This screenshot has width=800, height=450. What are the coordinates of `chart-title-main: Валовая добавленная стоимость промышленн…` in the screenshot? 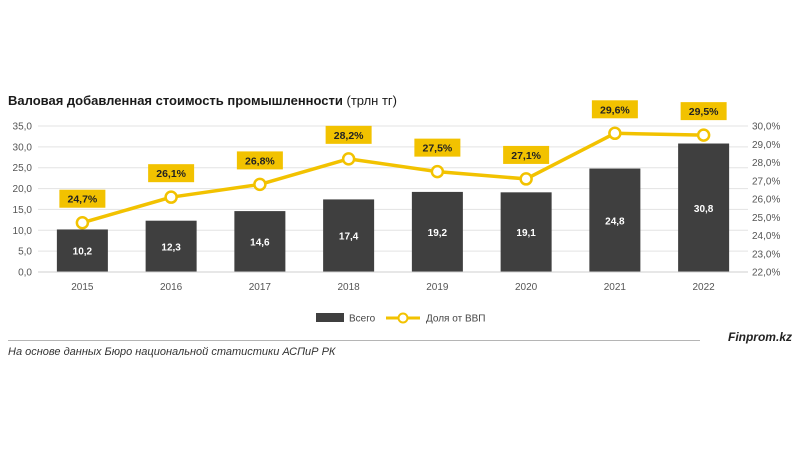 It's located at (175, 100).